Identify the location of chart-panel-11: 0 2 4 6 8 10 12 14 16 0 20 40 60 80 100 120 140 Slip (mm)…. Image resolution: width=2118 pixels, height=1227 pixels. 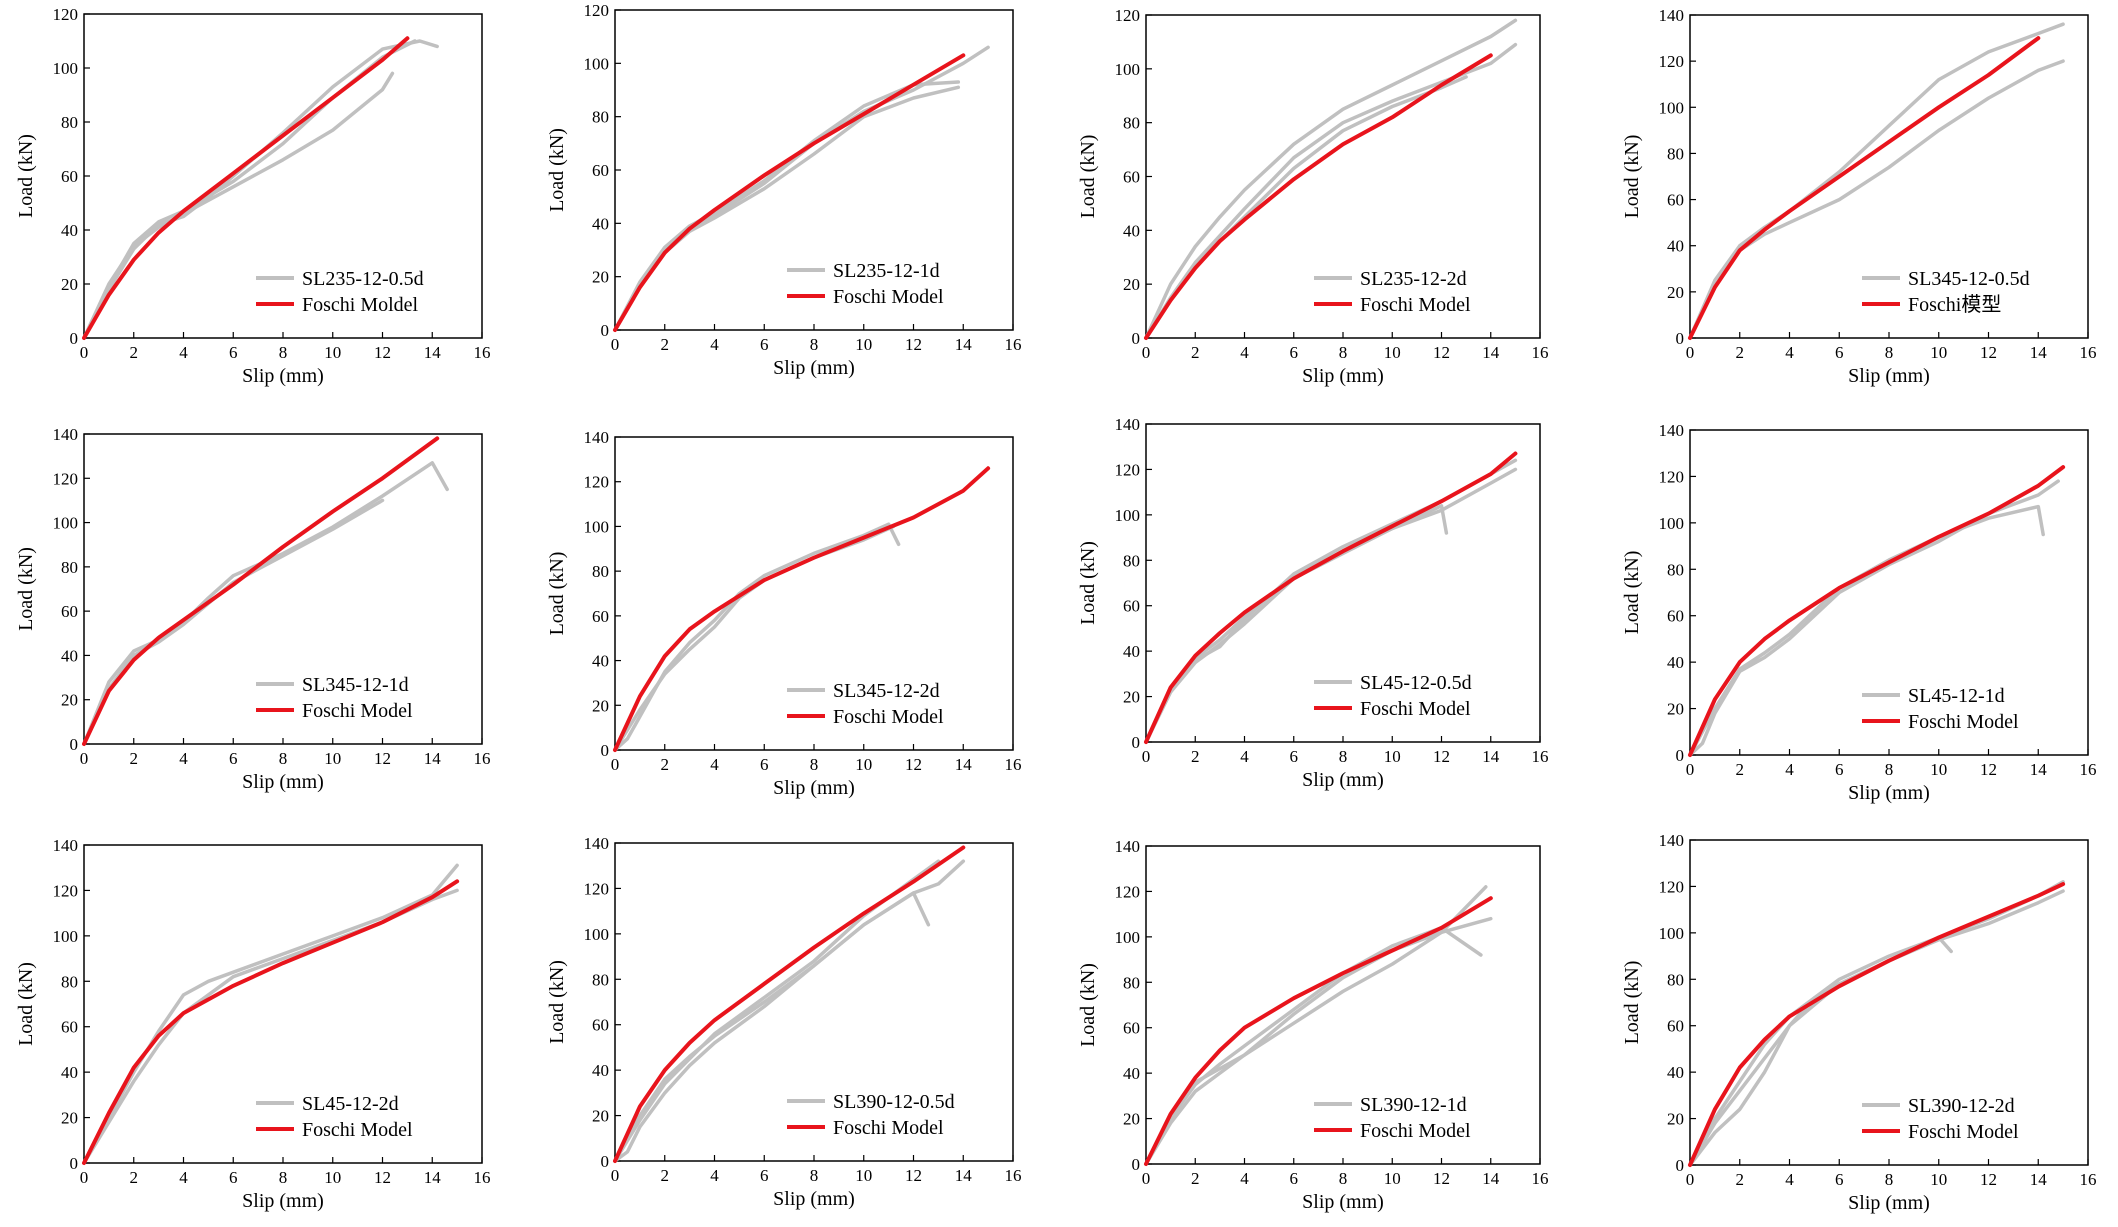
(1313, 1025).